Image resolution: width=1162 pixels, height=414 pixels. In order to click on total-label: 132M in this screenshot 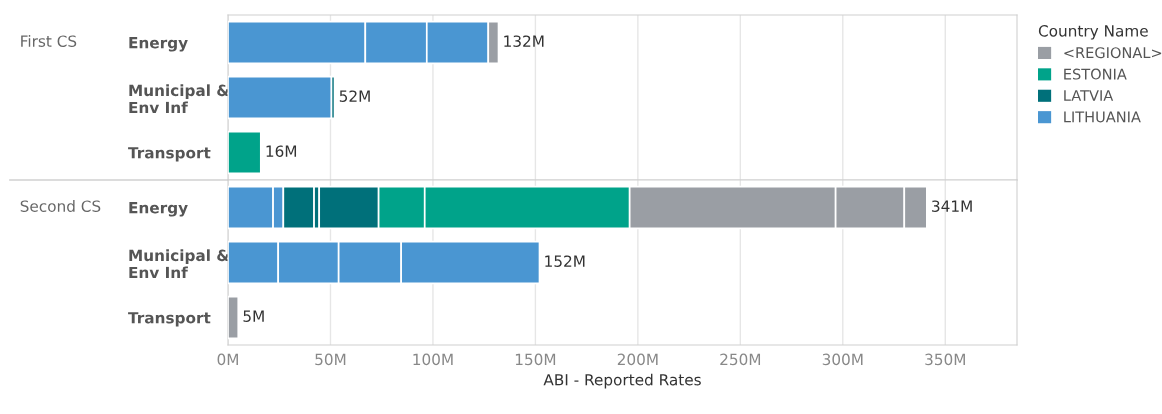, I will do `click(524, 41)`.